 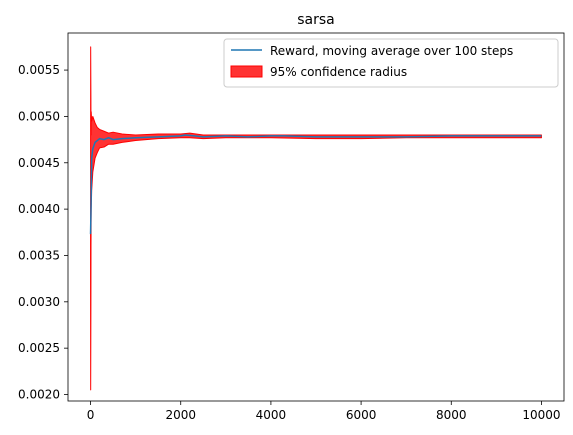 I want to click on legend-patch-swatch, so click(x=246, y=71).